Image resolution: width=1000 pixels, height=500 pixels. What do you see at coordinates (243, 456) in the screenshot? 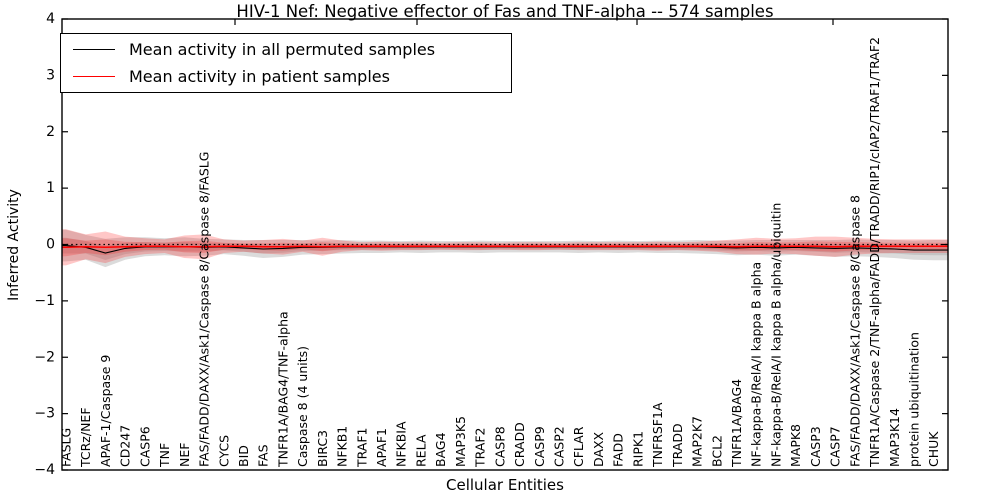
I see `x-tick-label: BID` at bounding box center [243, 456].